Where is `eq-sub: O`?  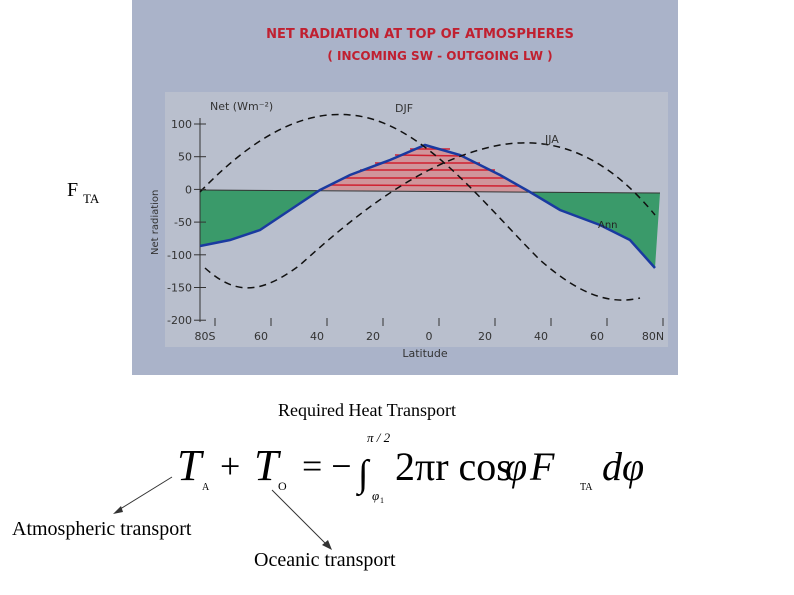
eq-sub: O is located at coordinates (282, 486).